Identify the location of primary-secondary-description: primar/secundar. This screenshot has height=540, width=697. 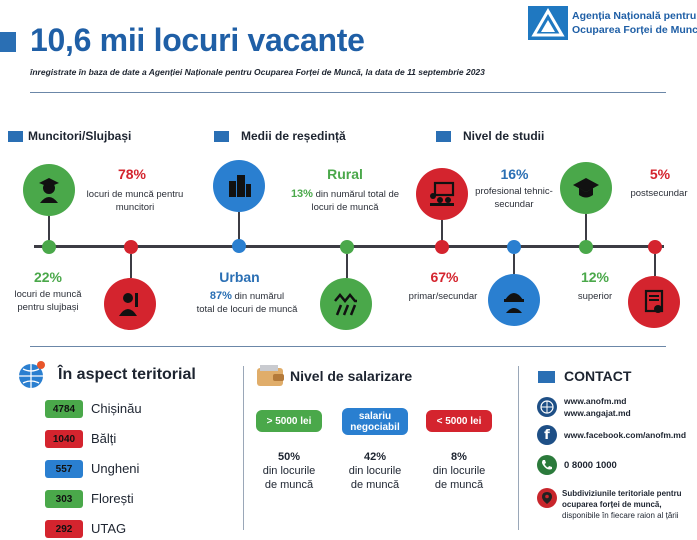
(443, 296).